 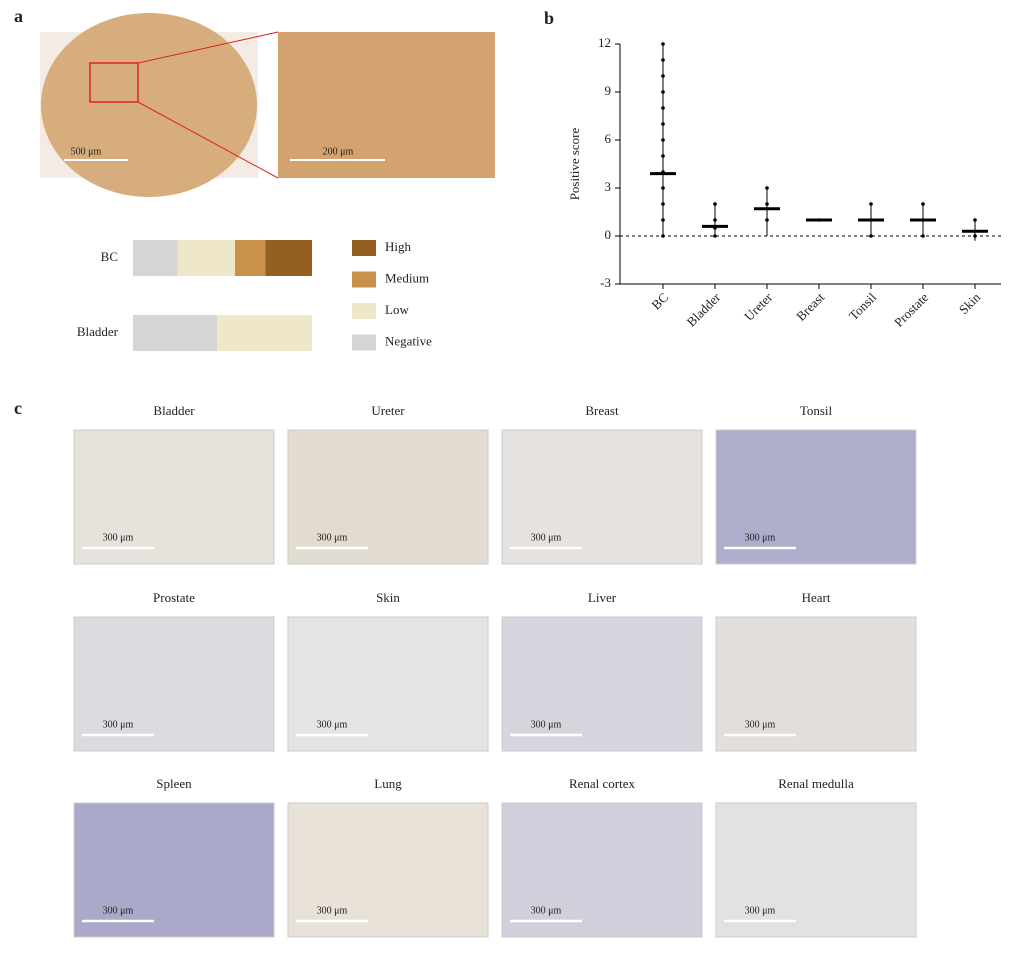 I want to click on x-tick-label: Ureter, so click(x=758, y=306).